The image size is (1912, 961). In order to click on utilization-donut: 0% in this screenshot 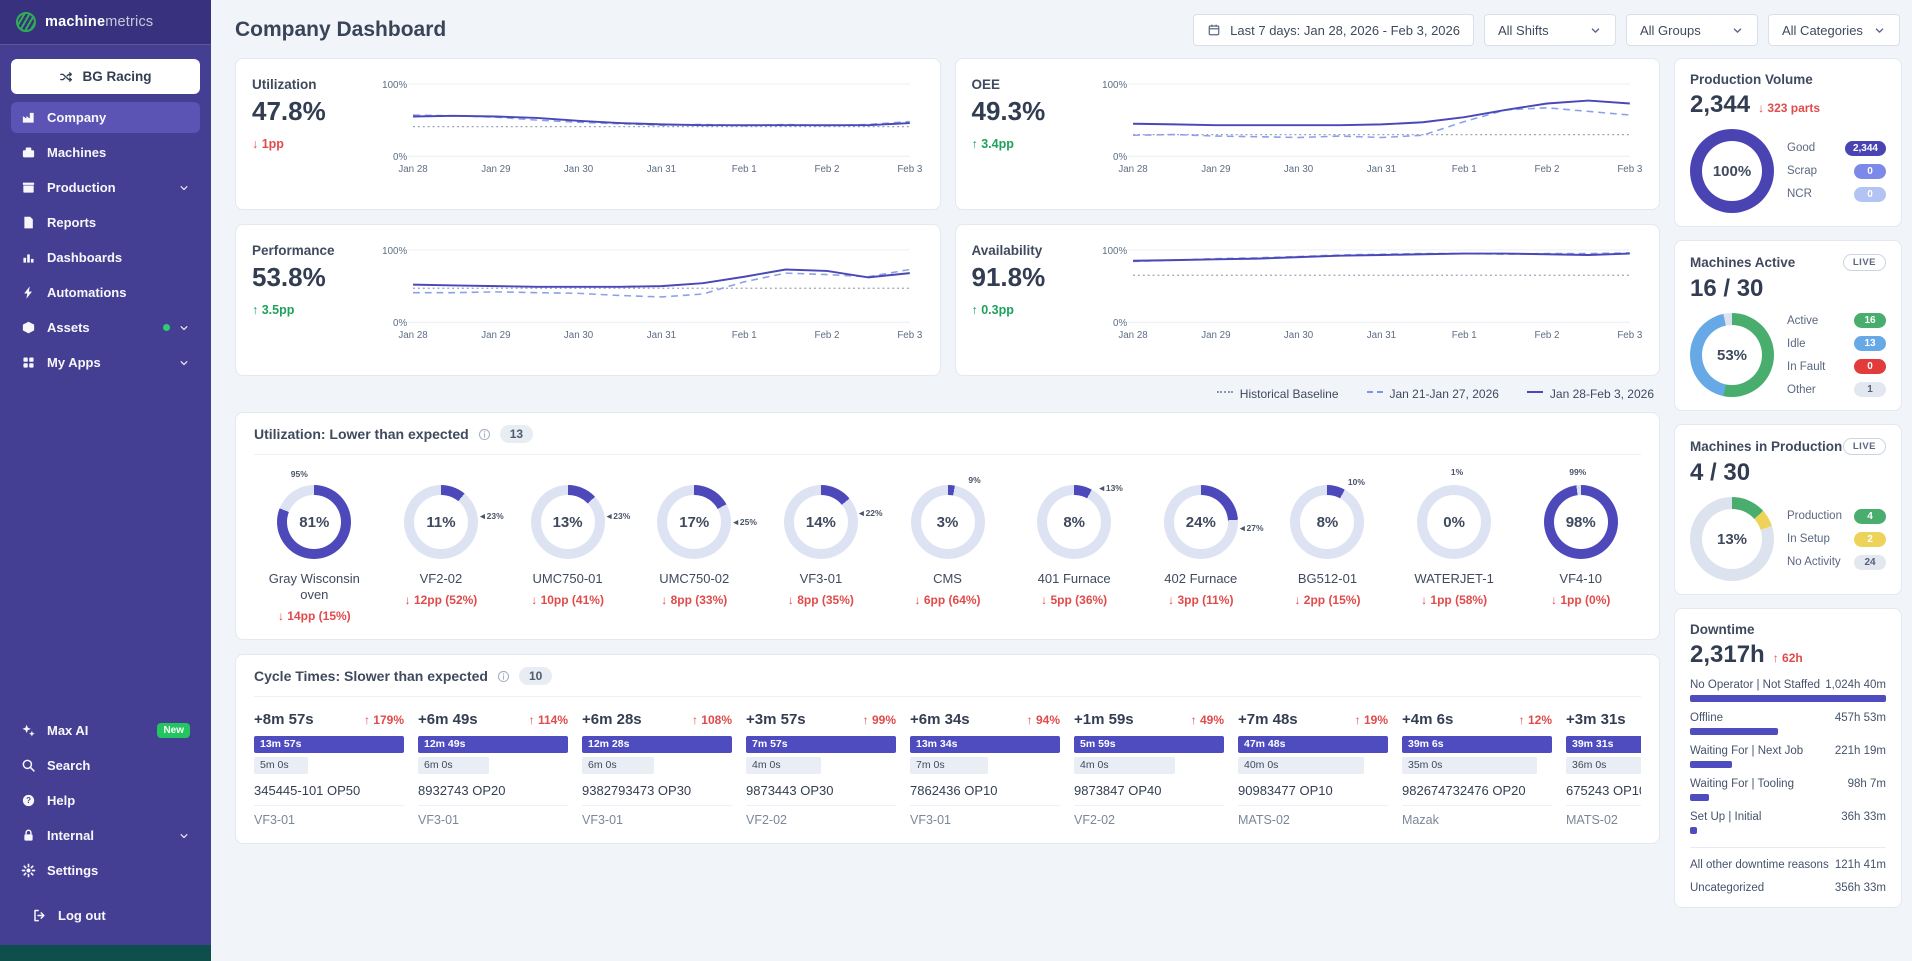, I will do `click(1454, 522)`.